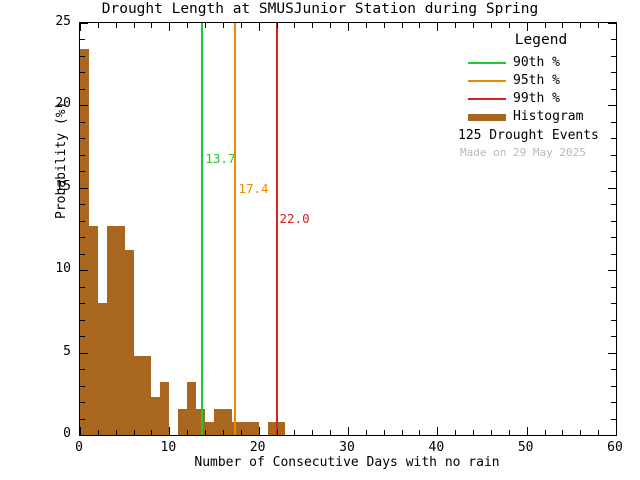 This screenshot has height=480, width=640. What do you see at coordinates (347, 447) in the screenshot?
I see `x-axis-tick-label: 30` at bounding box center [347, 447].